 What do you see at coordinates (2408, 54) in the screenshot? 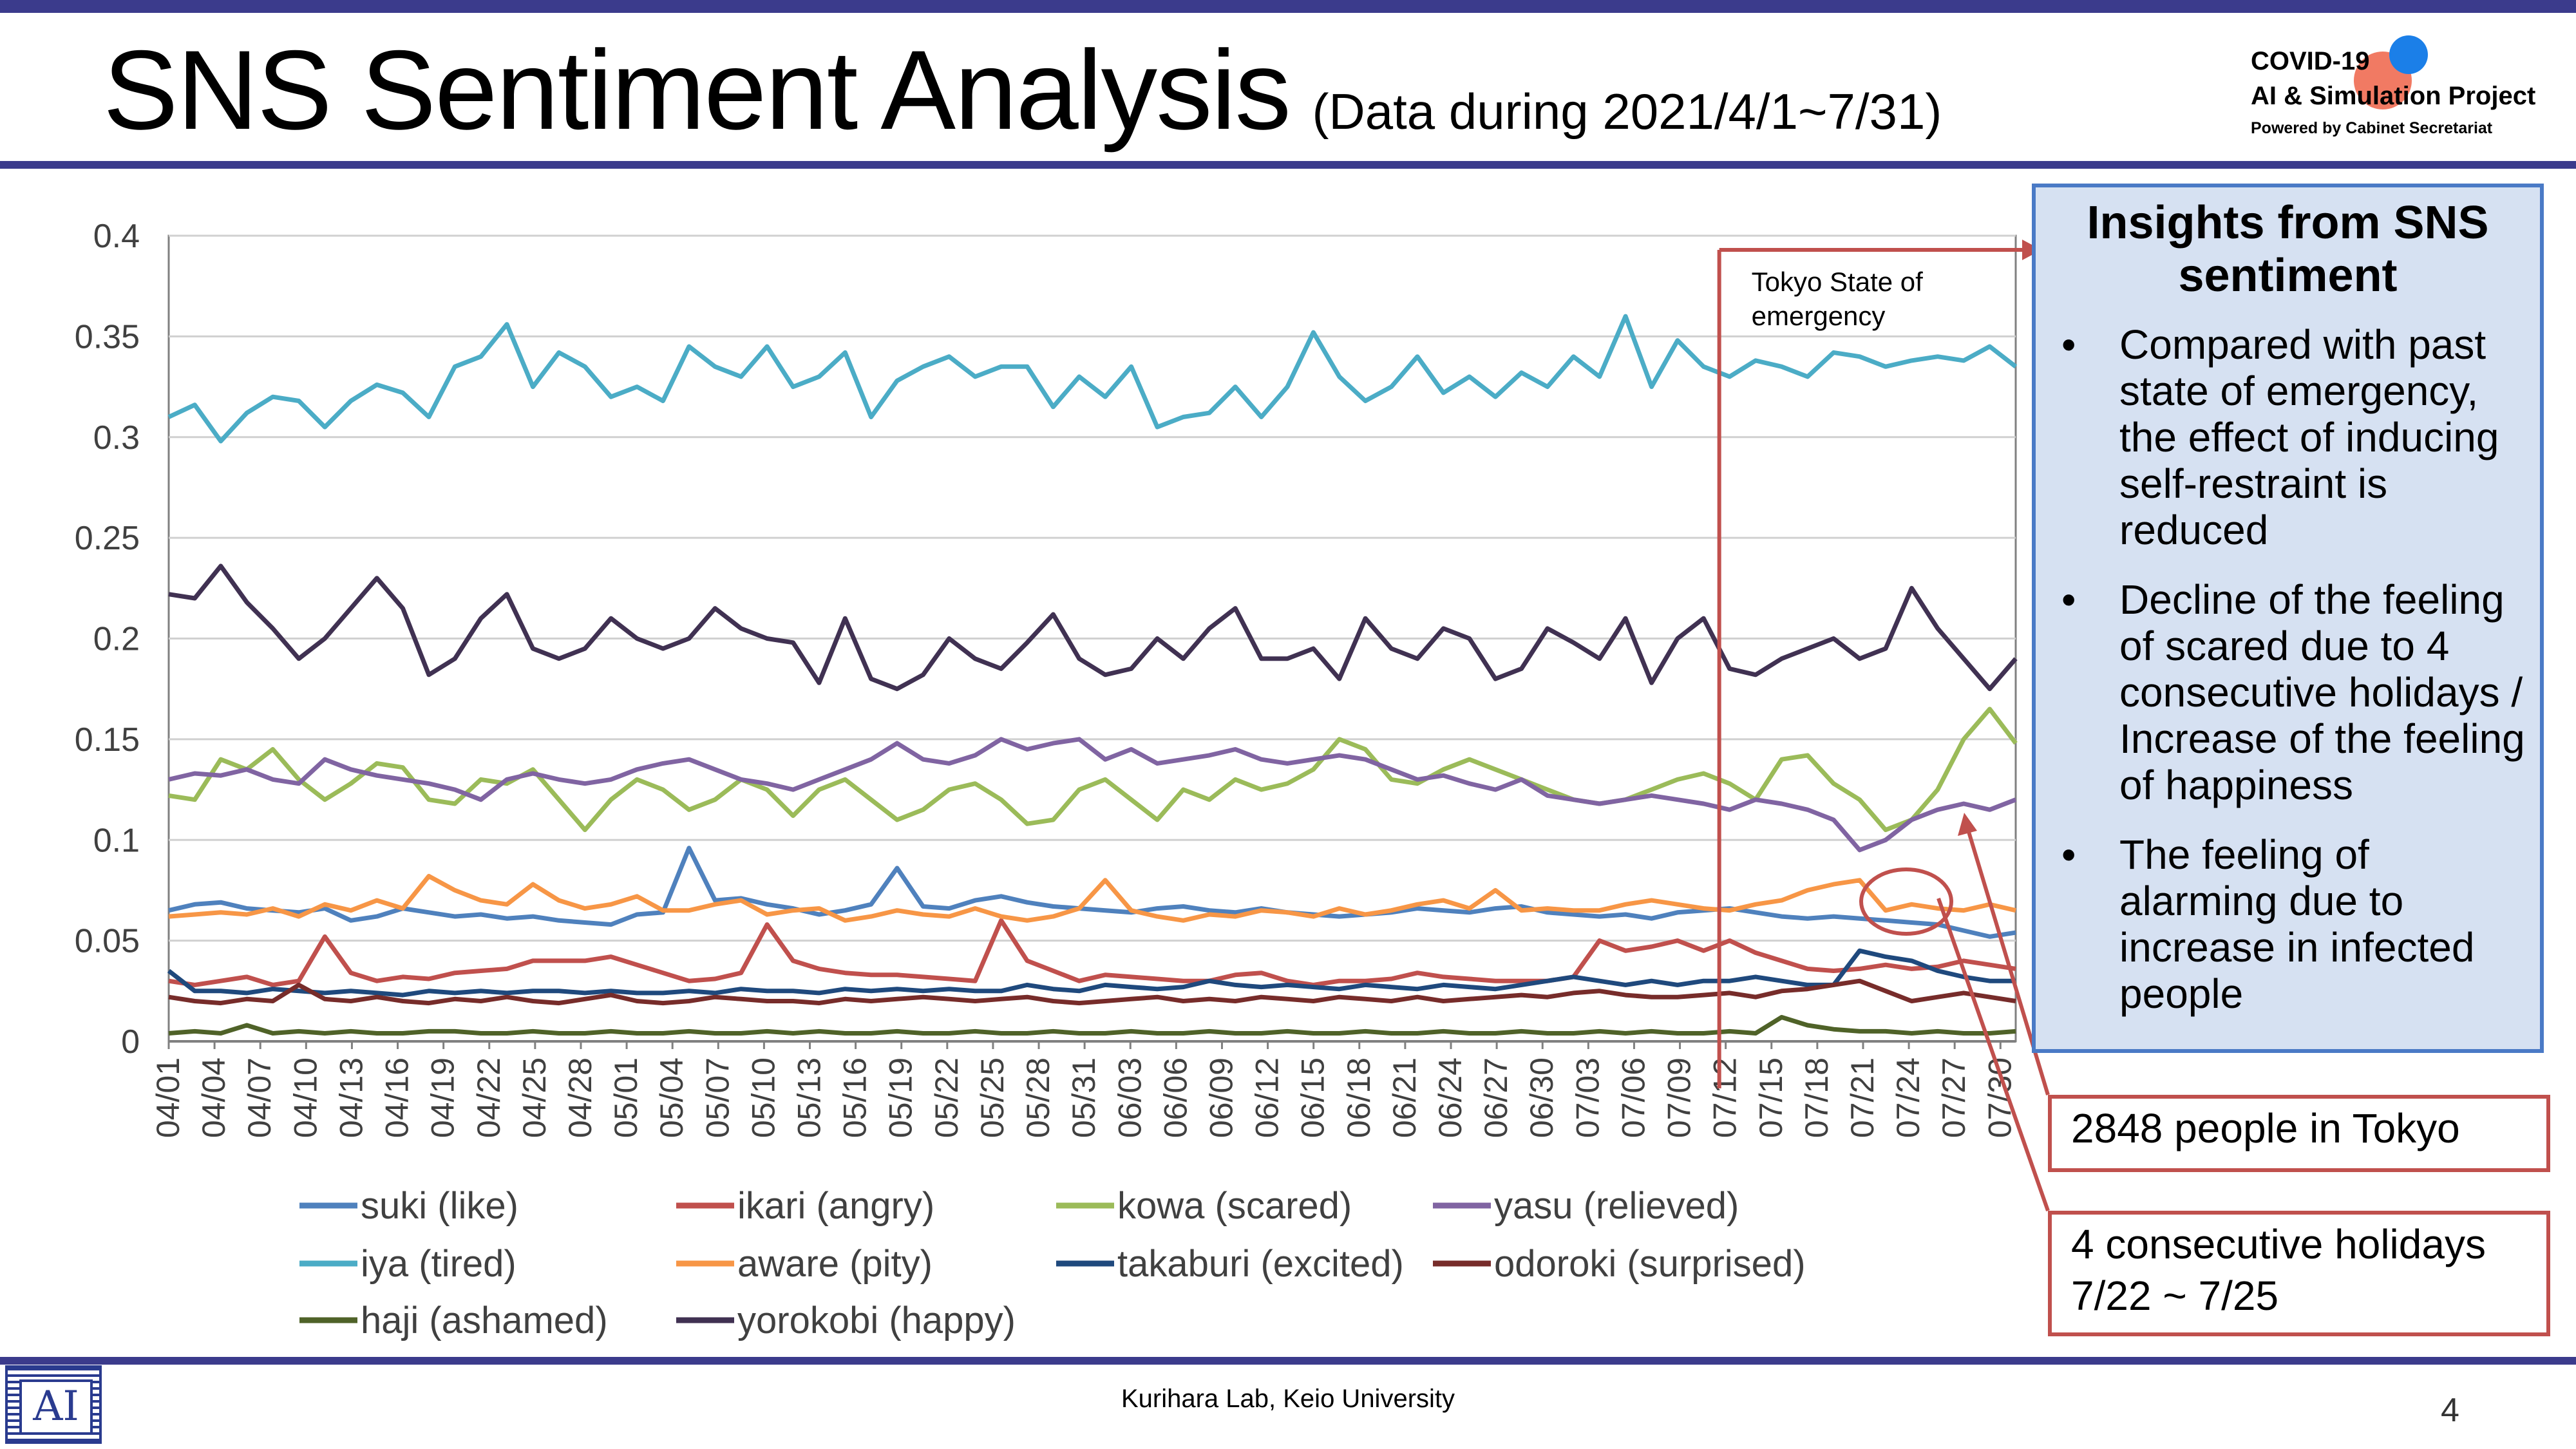
I see `logo-blue-circle` at bounding box center [2408, 54].